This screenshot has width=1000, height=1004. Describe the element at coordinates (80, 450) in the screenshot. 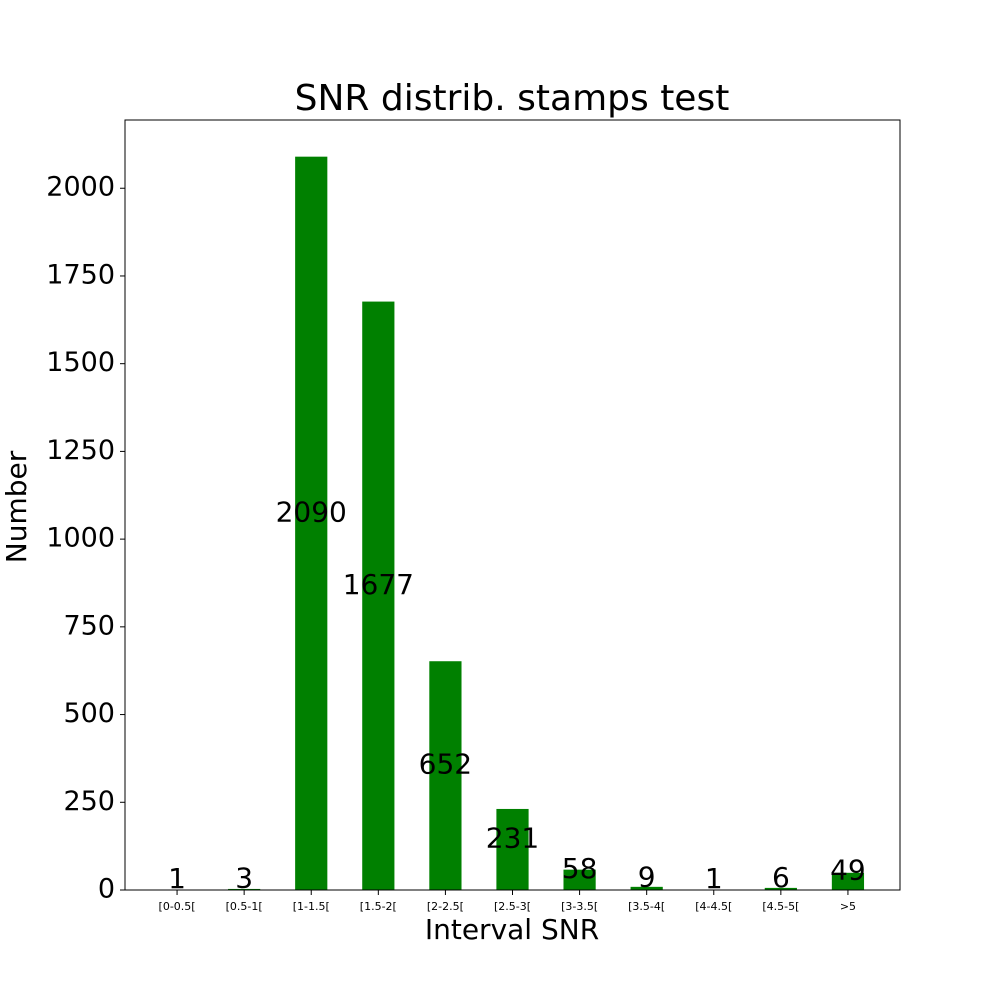

I see `y-tick-label: 1250` at that location.